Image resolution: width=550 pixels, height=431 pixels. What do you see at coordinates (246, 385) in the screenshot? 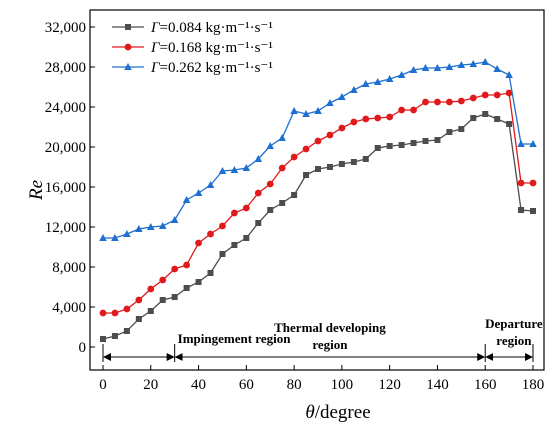
I see `x-tick-label: 60` at bounding box center [246, 385].